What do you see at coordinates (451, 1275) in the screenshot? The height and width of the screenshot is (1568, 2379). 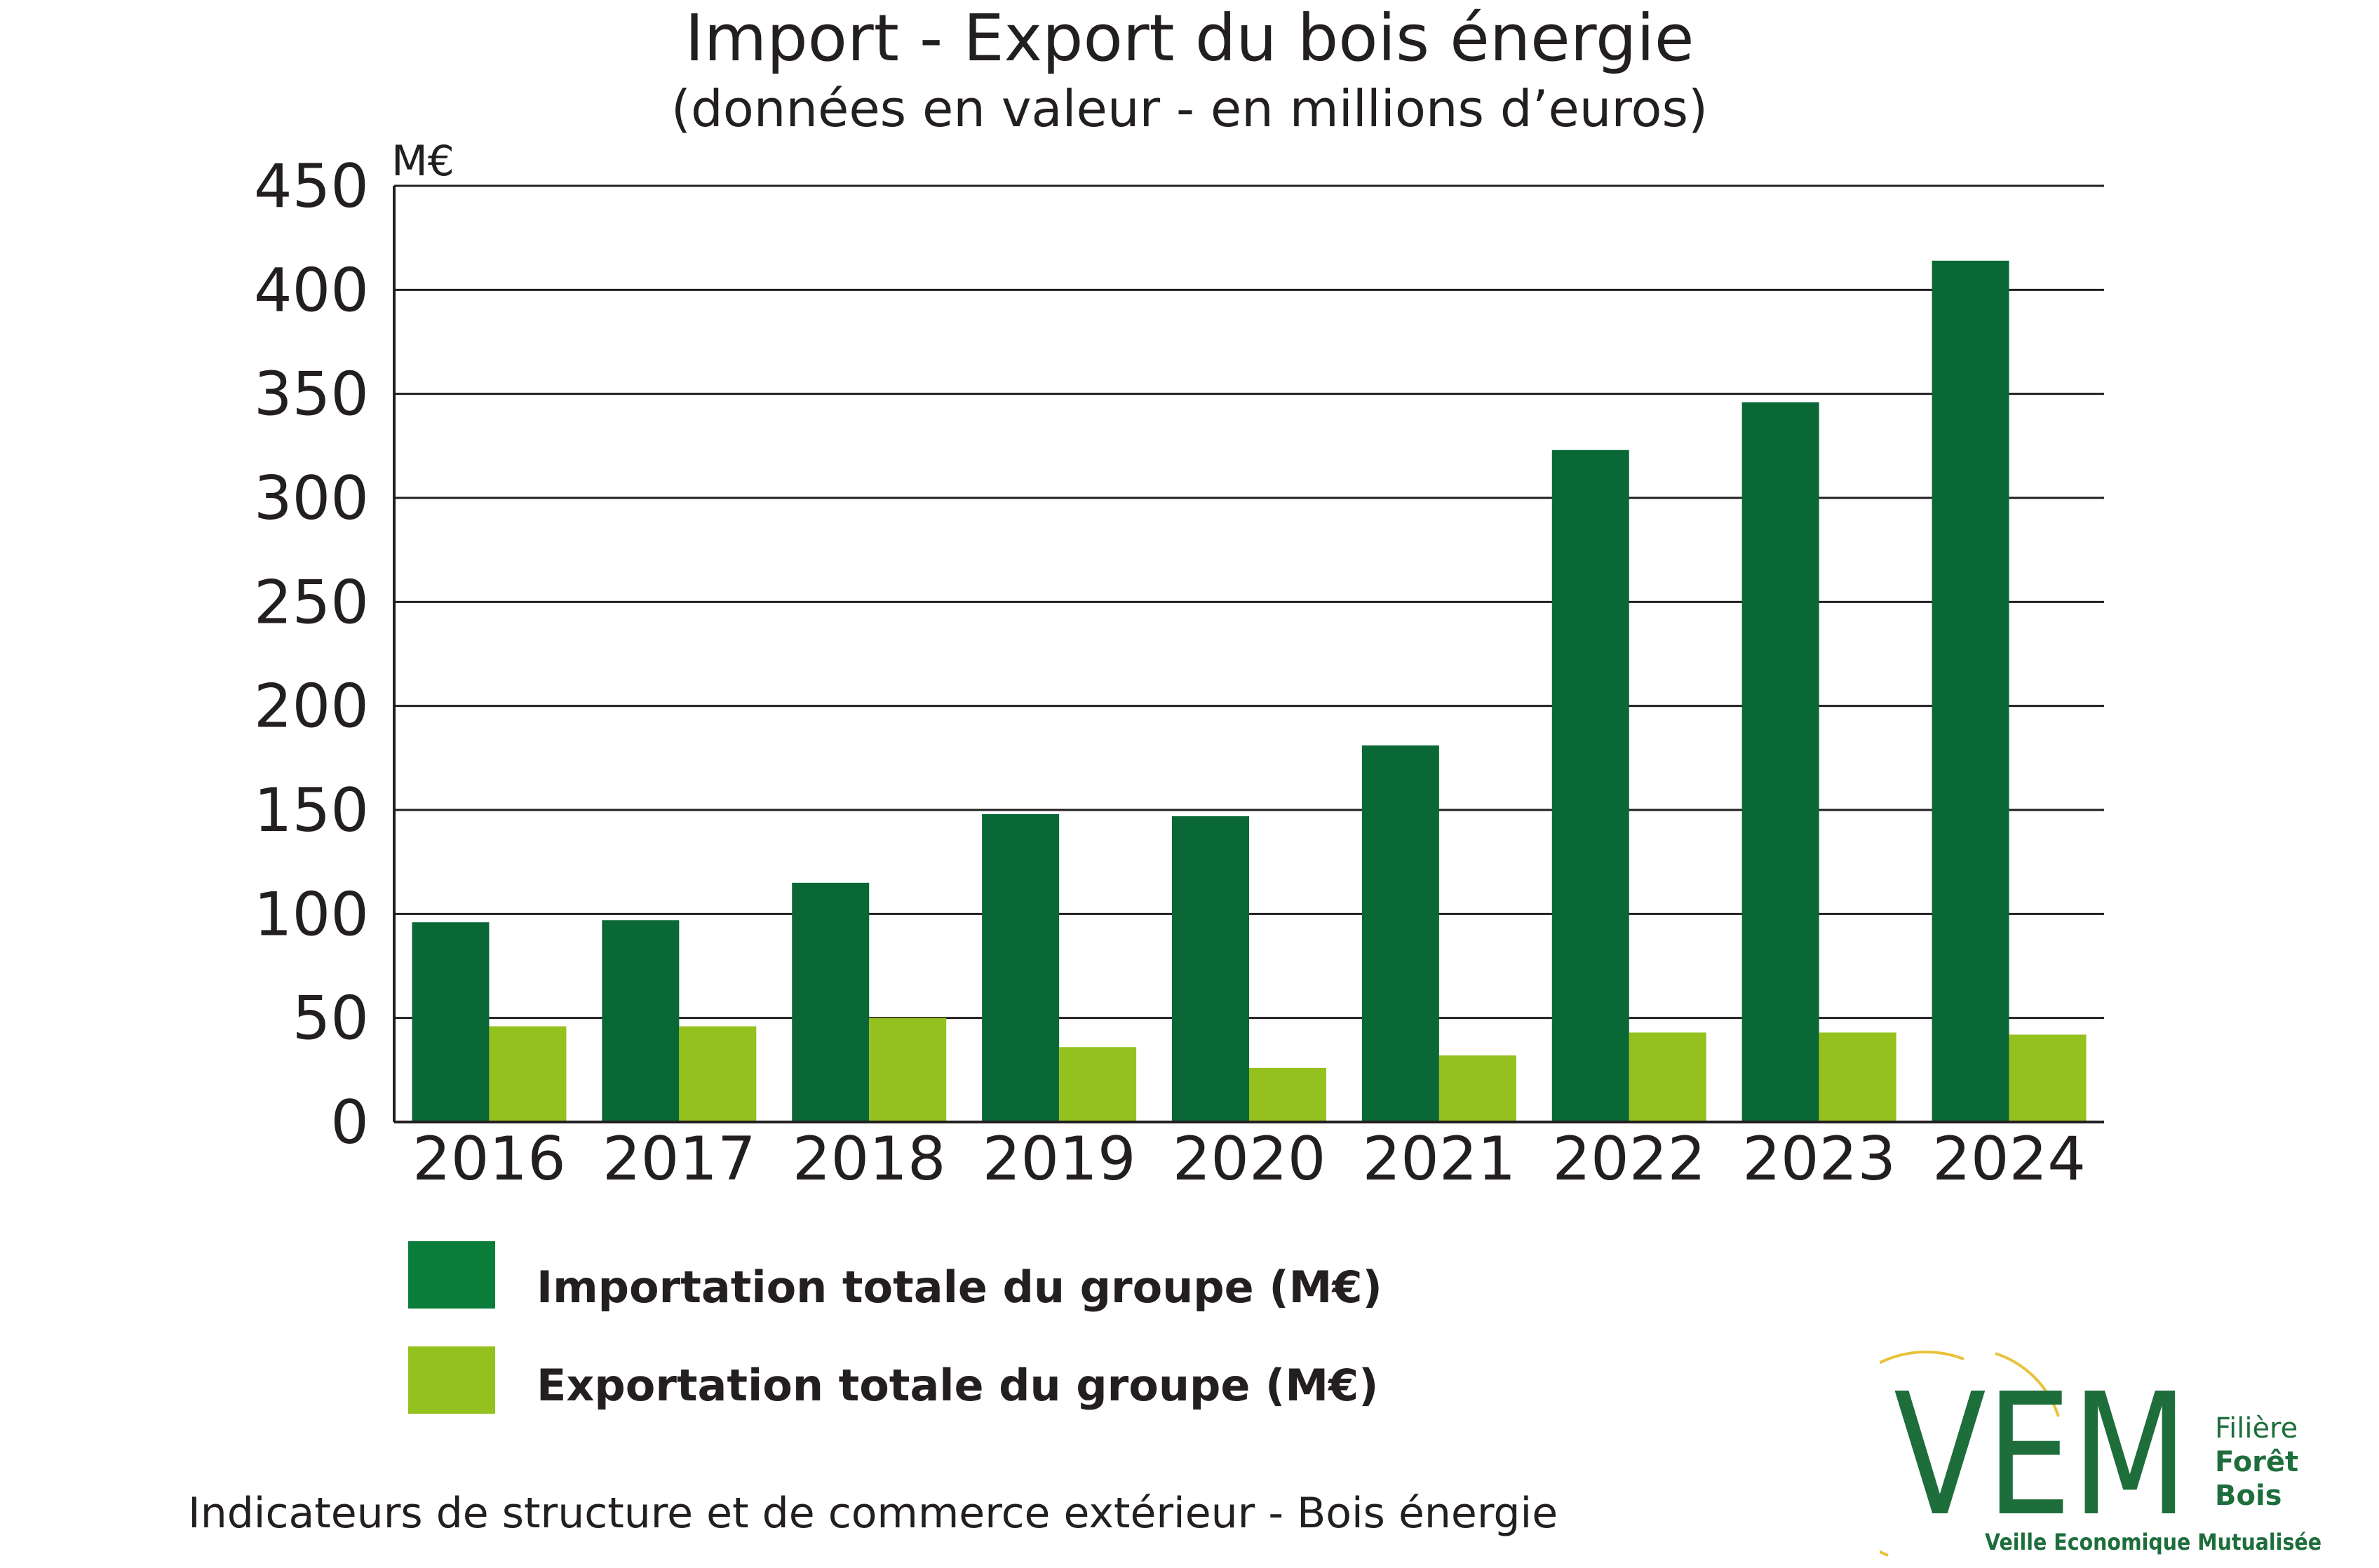 I see `legend-swatch-import` at bounding box center [451, 1275].